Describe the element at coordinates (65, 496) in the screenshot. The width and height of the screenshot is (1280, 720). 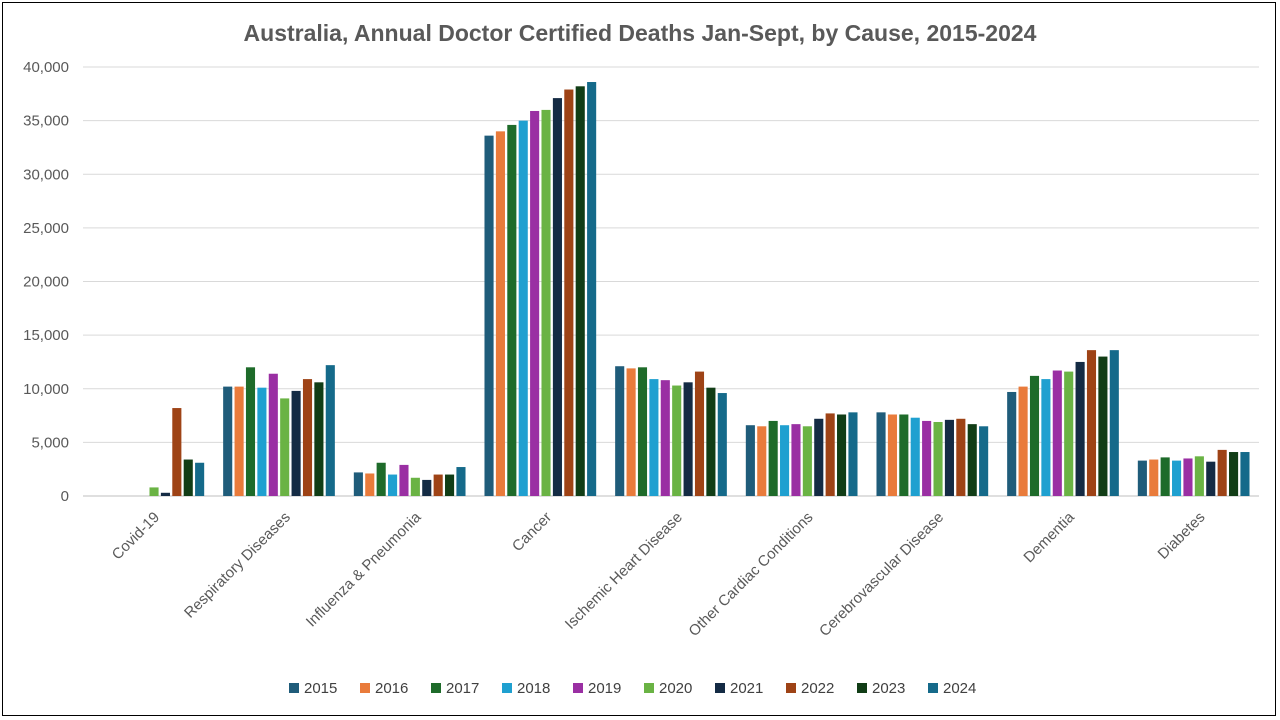
I see `y-tick-label: 0` at that location.